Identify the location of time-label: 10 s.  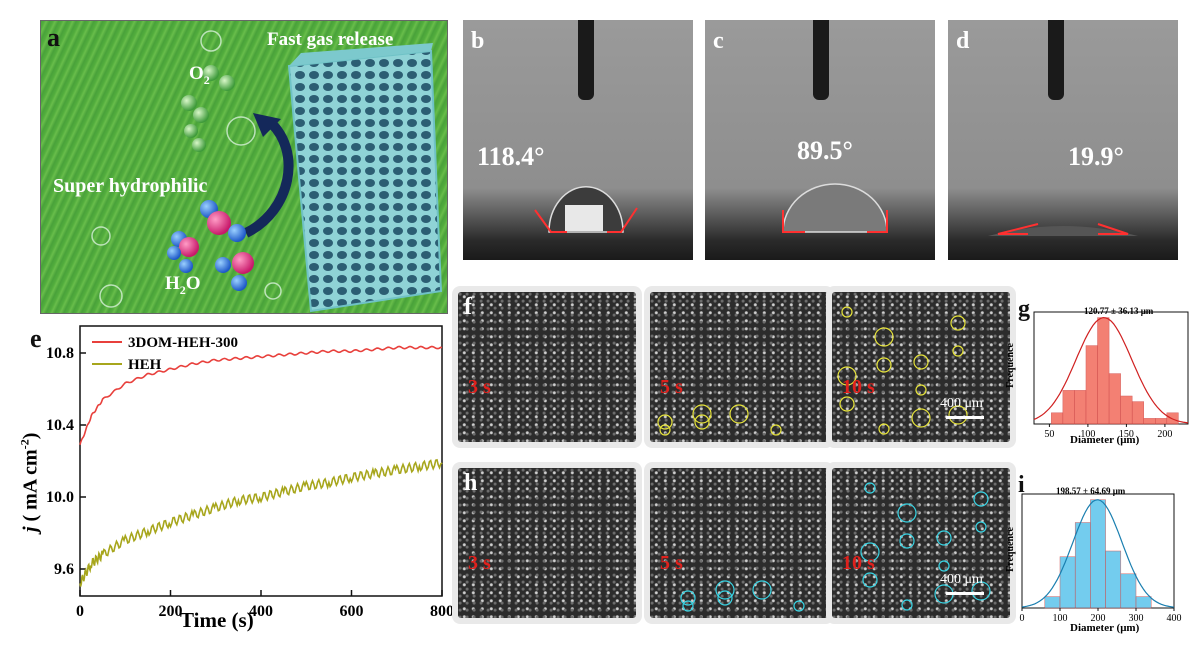
(858, 563).